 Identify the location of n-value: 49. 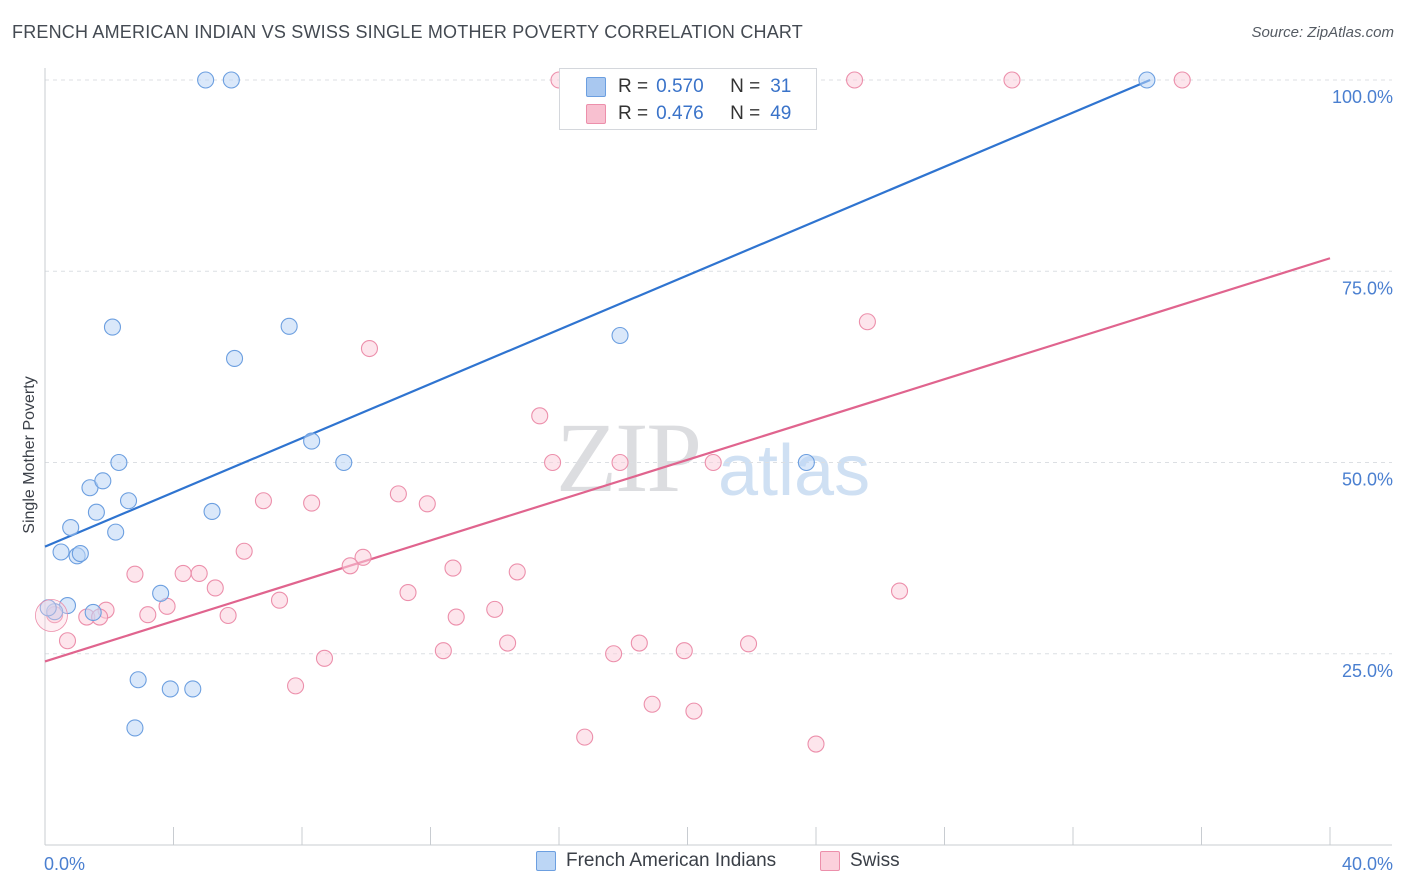
(781, 113).